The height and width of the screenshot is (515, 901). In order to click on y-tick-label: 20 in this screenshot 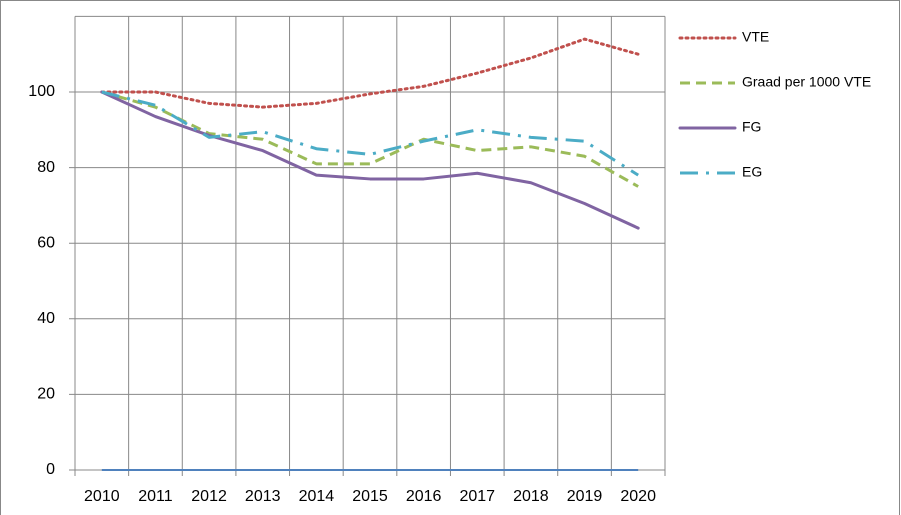, I will do `click(46, 394)`.